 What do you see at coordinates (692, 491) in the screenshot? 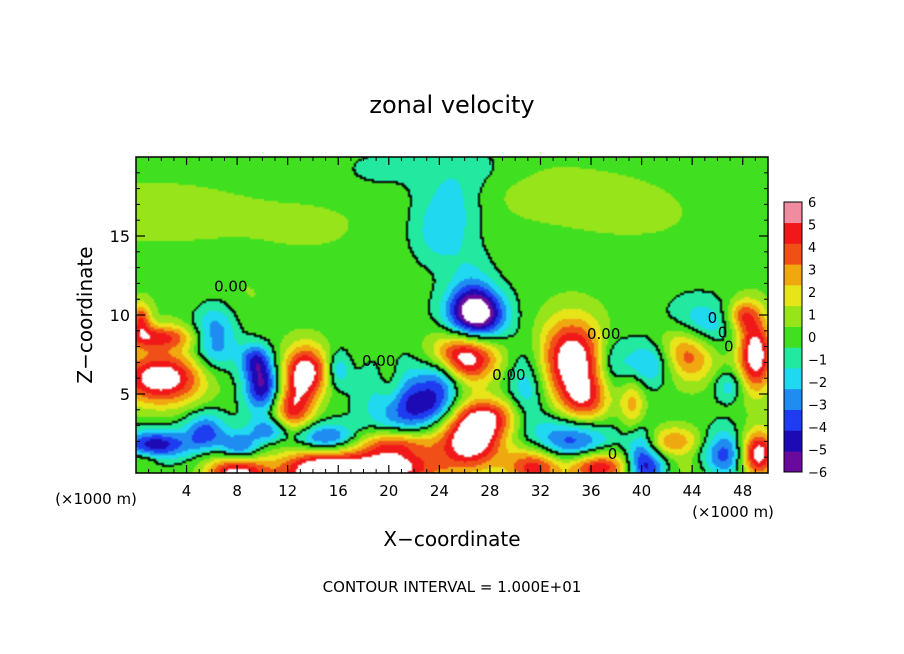
I see `x-tick-label: 44` at bounding box center [692, 491].